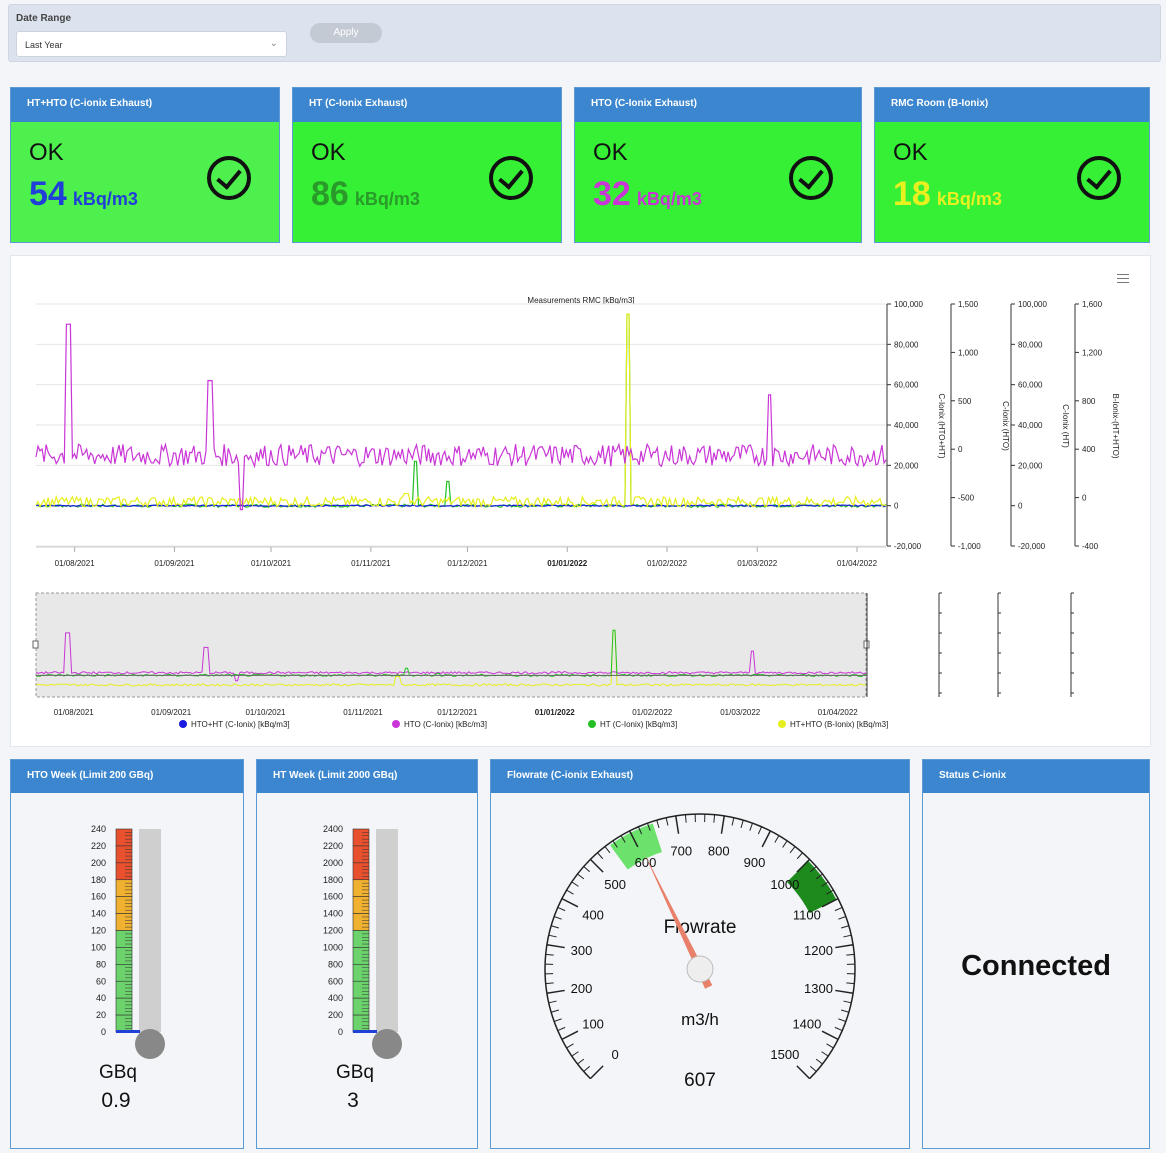 Image resolution: width=1166 pixels, height=1153 pixels. Describe the element at coordinates (171, 712) in the screenshot. I see `navigator-tick-label: 01/09/2021` at that location.